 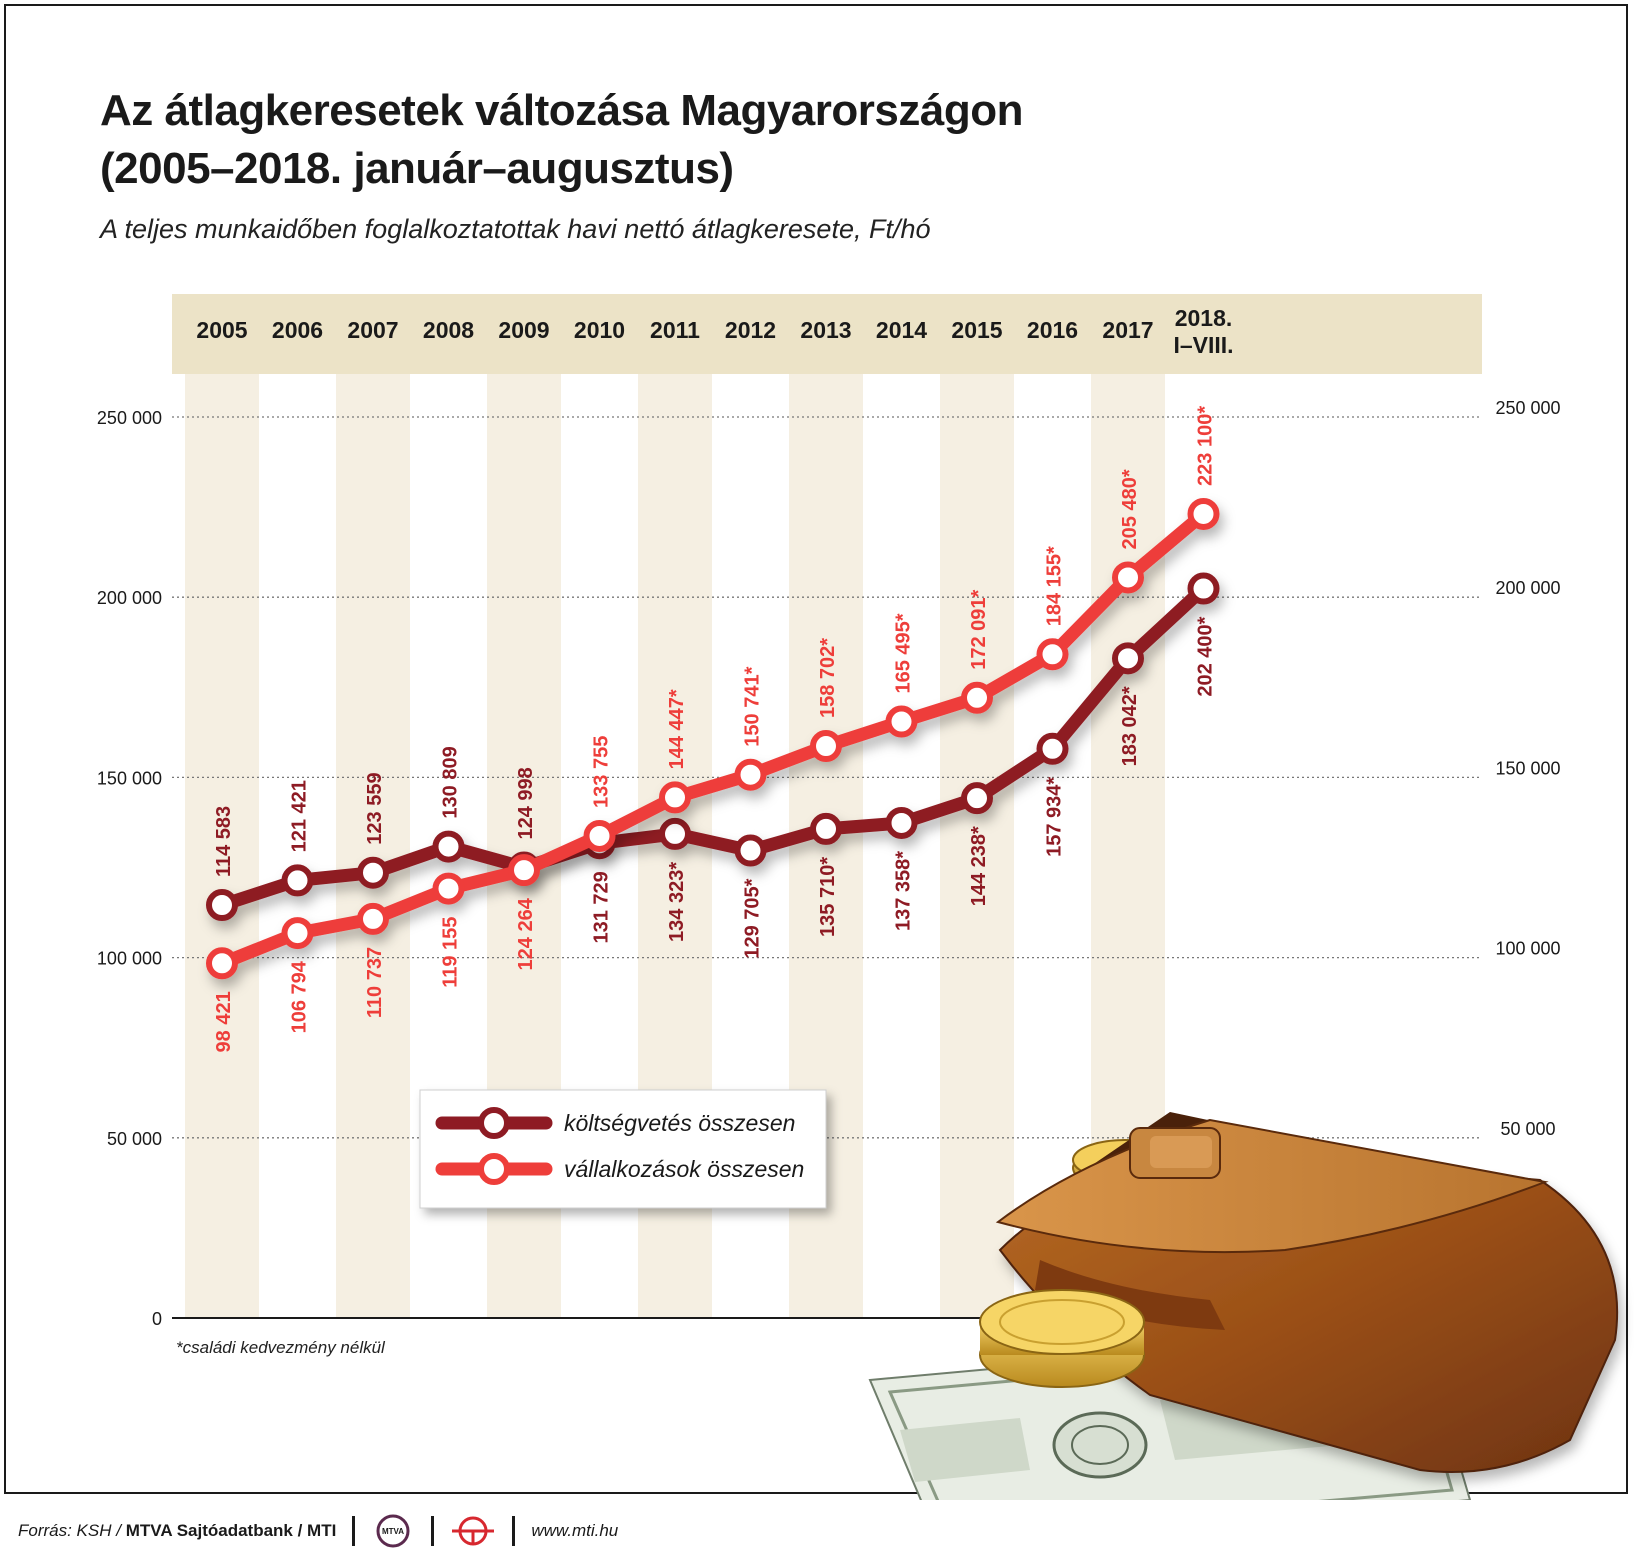 I want to click on data-label: 133 755, so click(x=602, y=772).